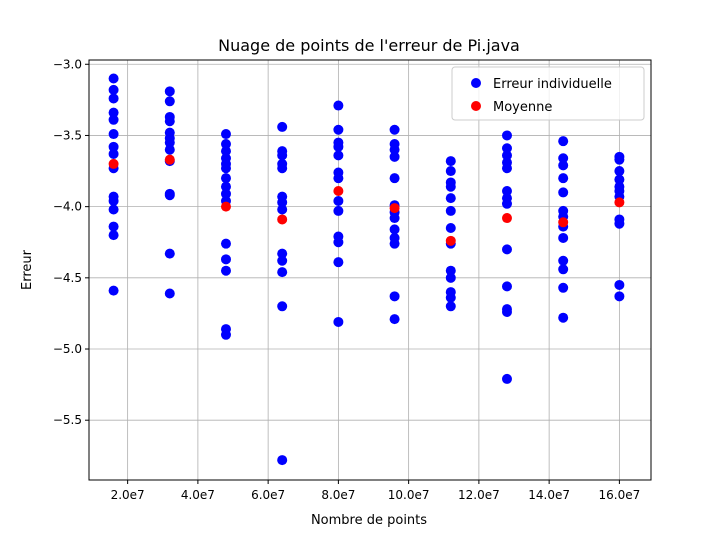 Image resolution: width=717 pixels, height=533 pixels. Describe the element at coordinates (522, 107) in the screenshot. I see `legend-label-moyenne: Moyenne` at that location.